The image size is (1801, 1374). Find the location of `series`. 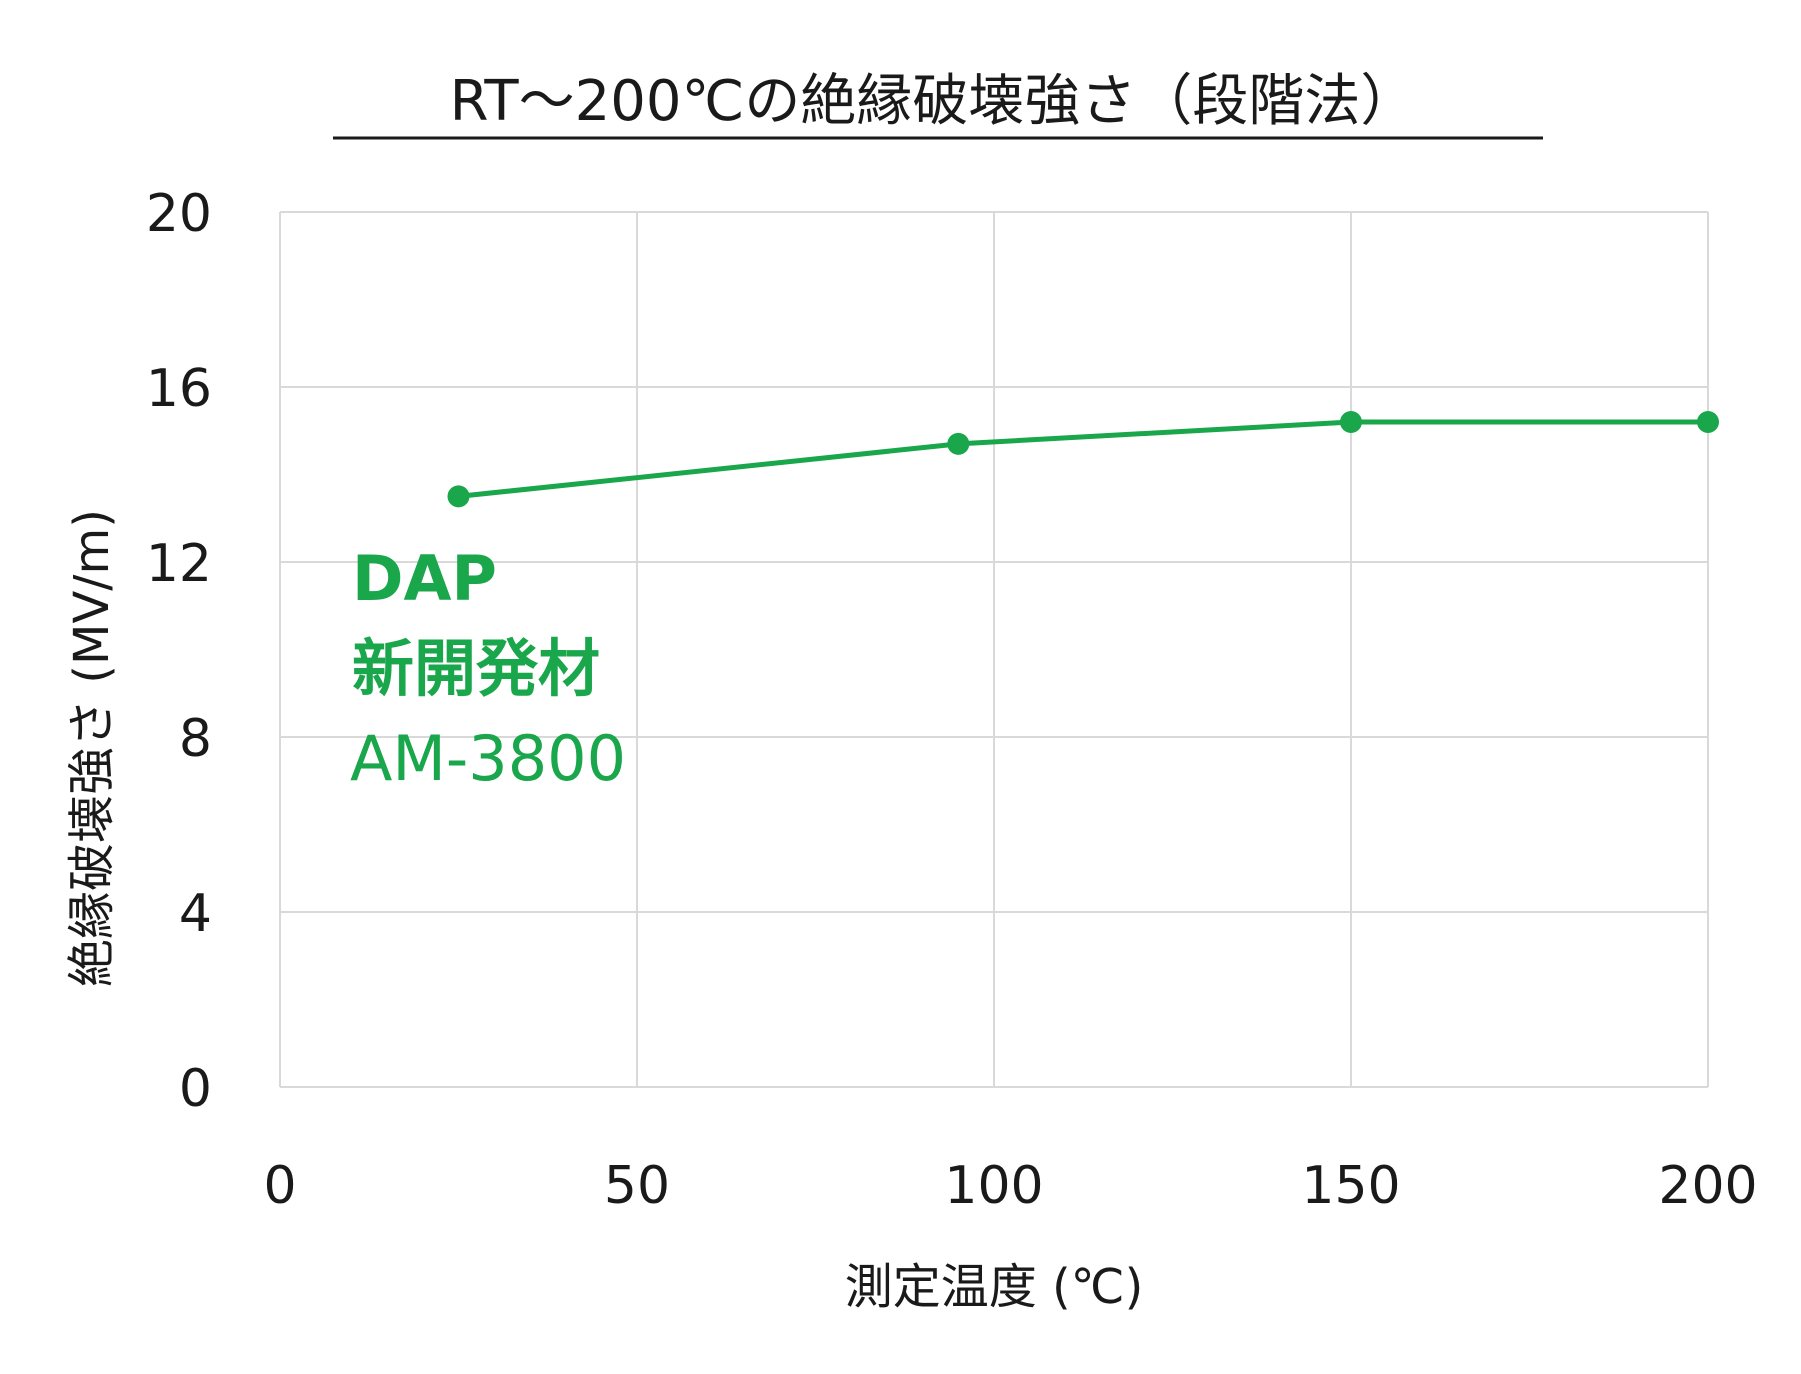

series is located at coordinates (1083, 459).